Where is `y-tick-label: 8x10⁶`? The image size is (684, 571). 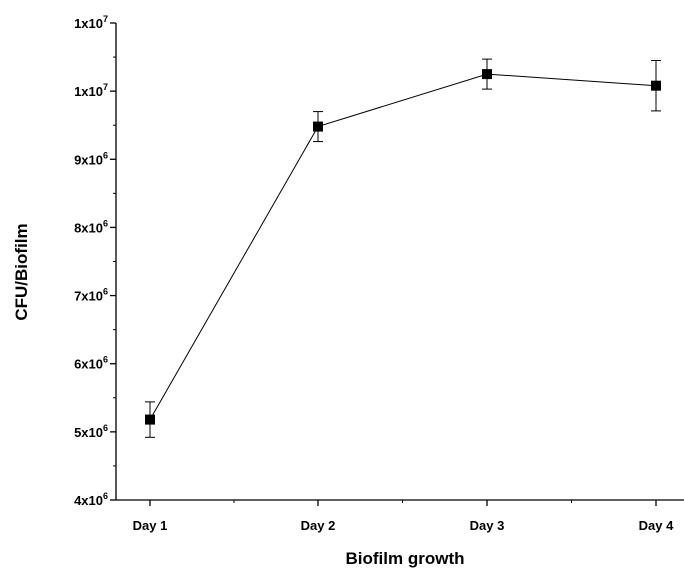 y-tick-label: 8x10⁶ is located at coordinates (91, 226).